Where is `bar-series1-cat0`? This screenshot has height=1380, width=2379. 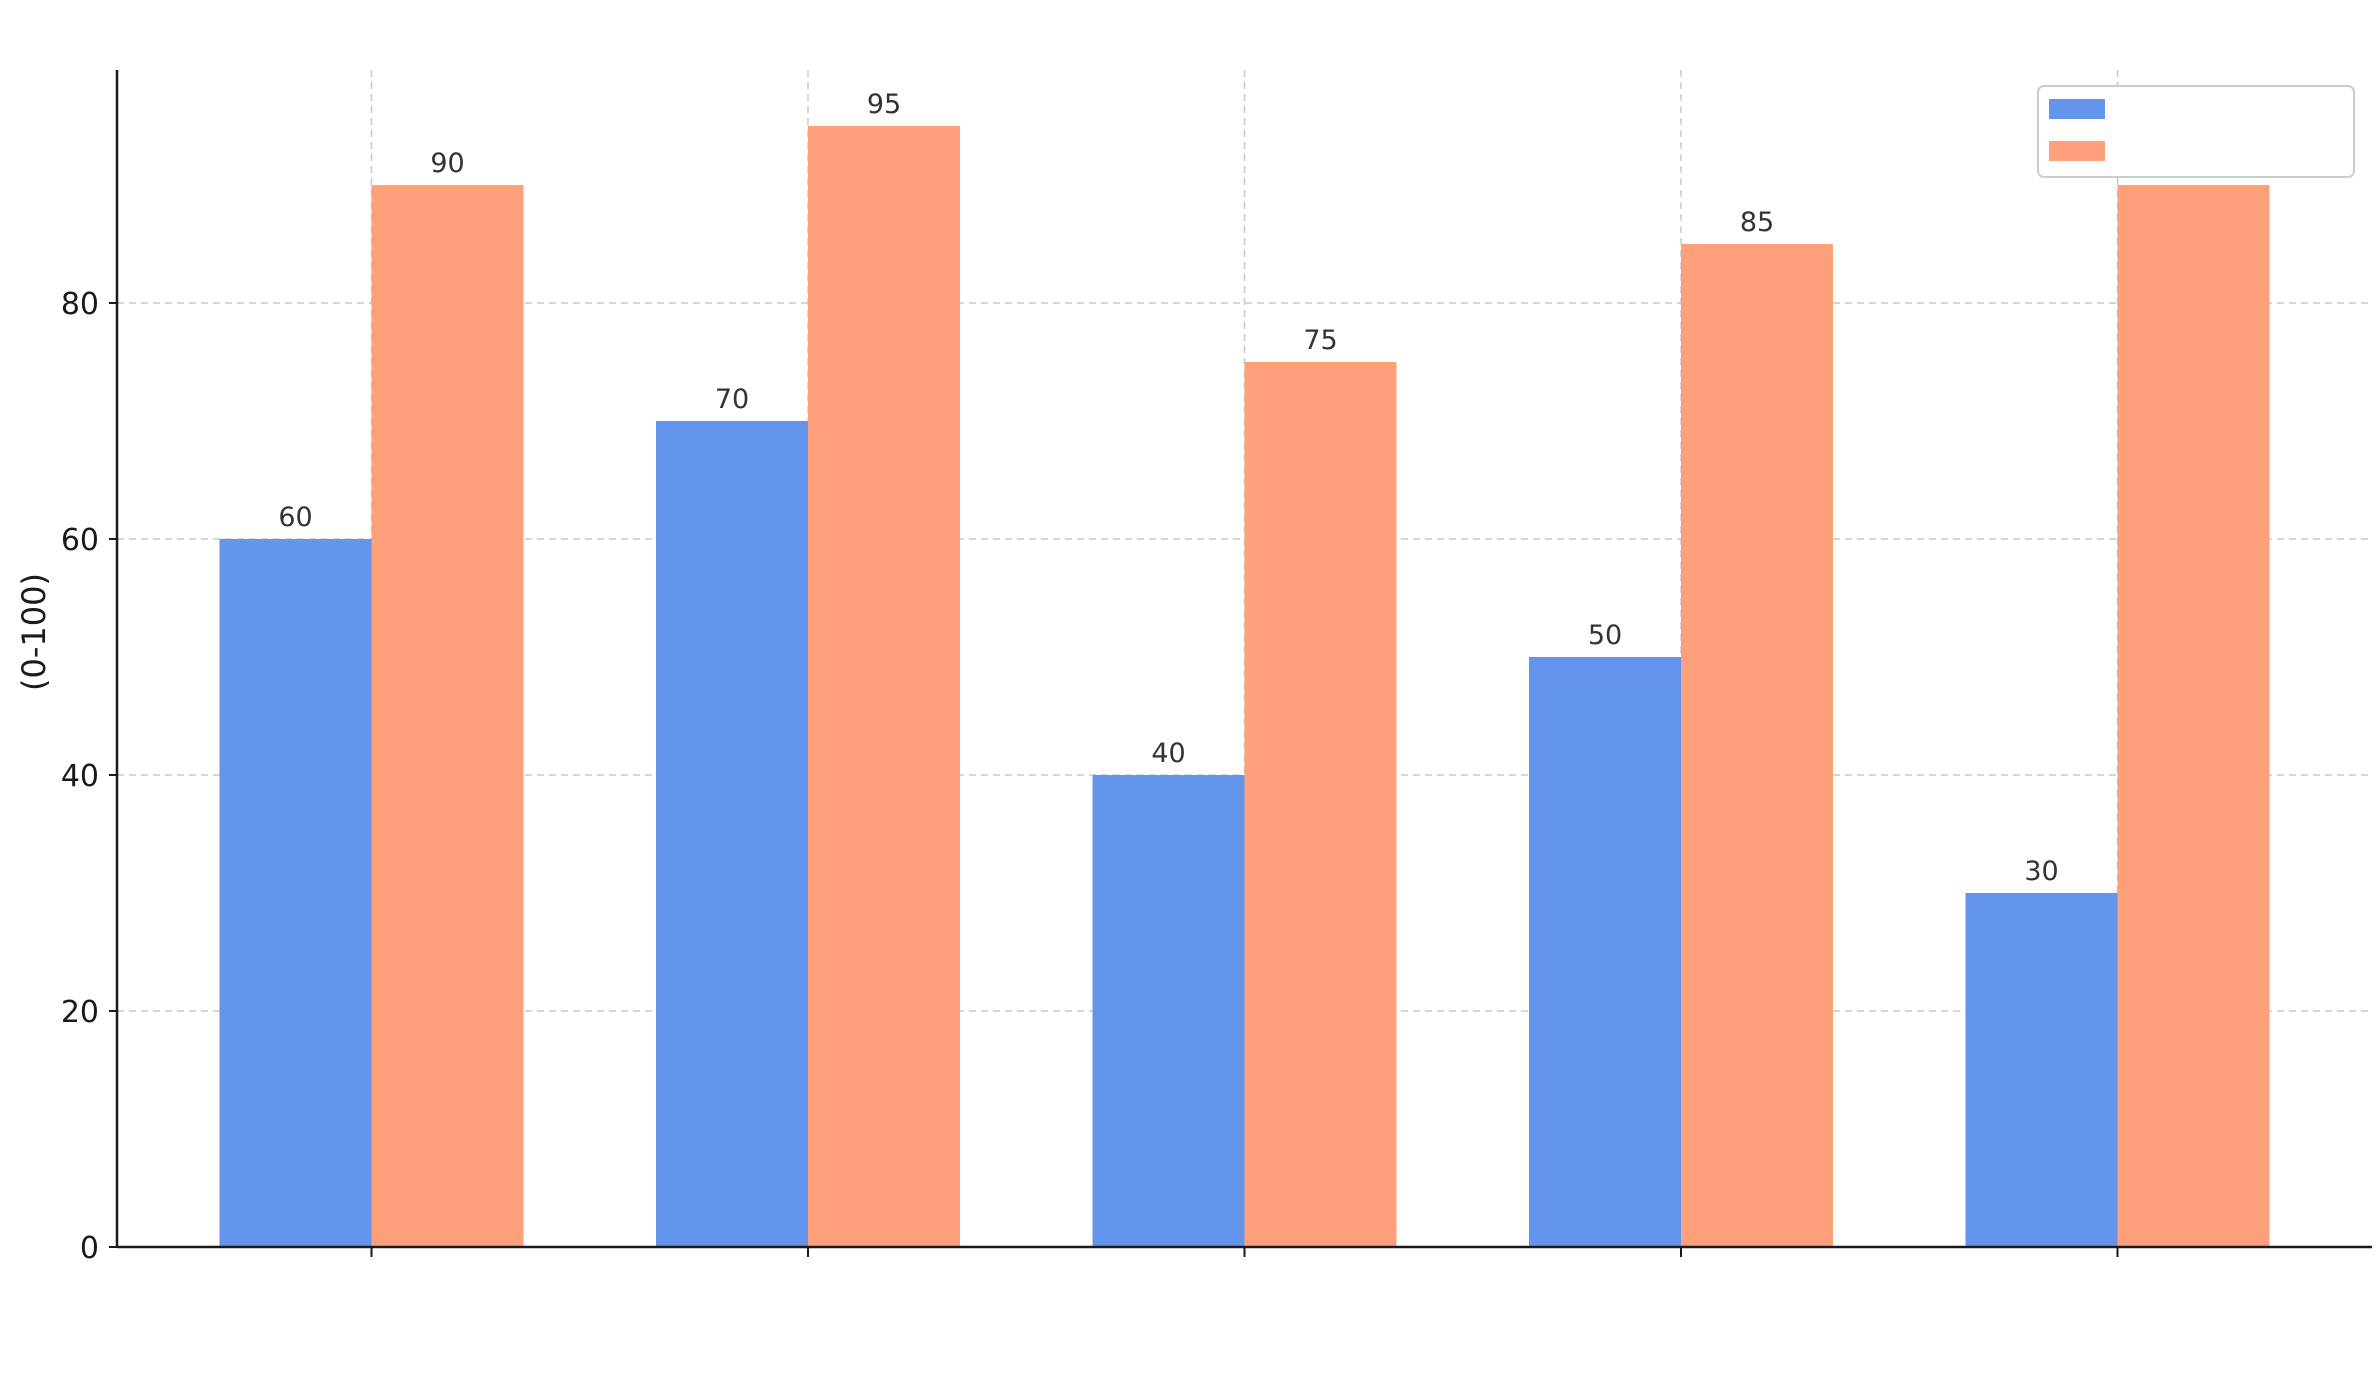
bar-series1-cat0 is located at coordinates (447, 716).